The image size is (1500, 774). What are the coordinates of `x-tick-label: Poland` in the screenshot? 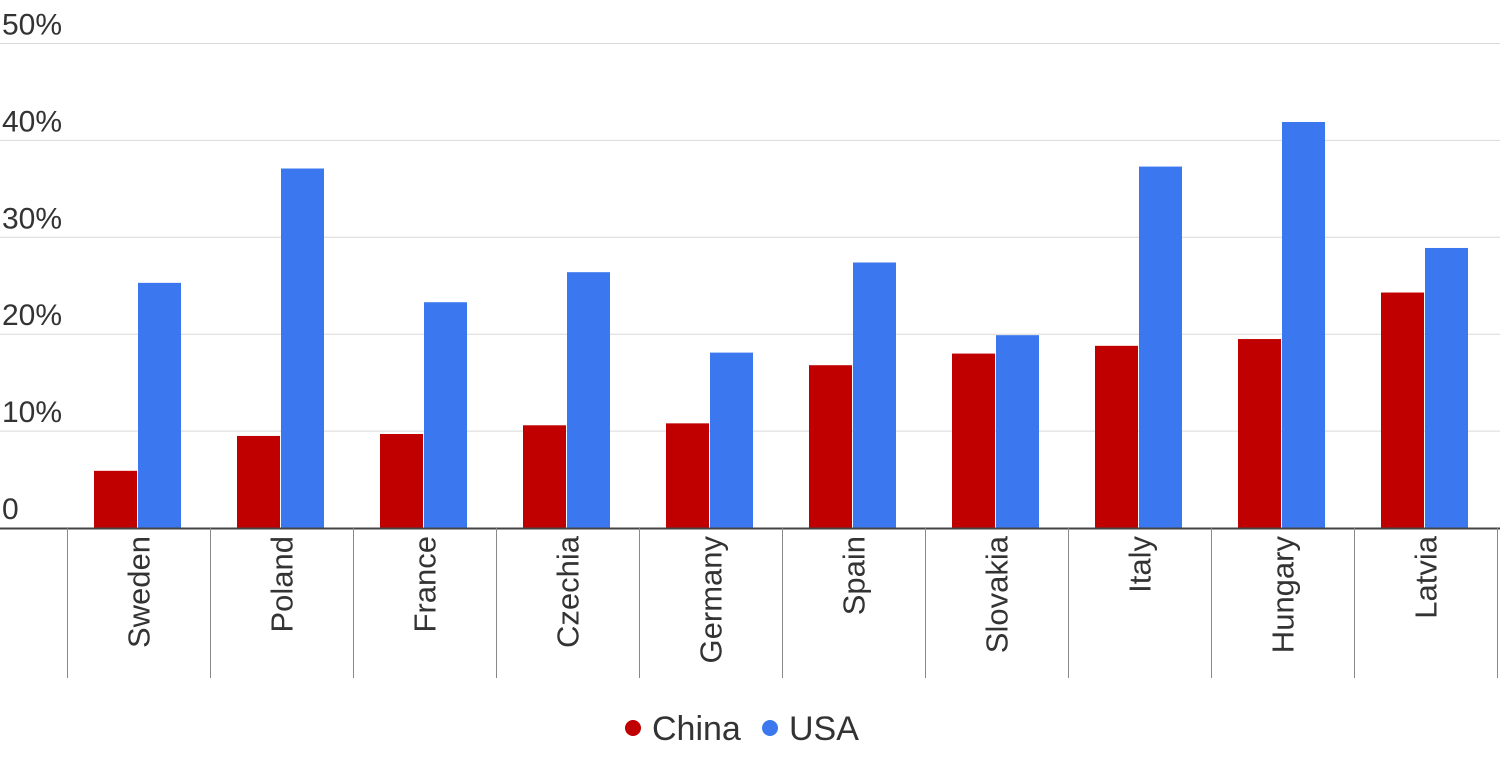 It's located at (282, 584).